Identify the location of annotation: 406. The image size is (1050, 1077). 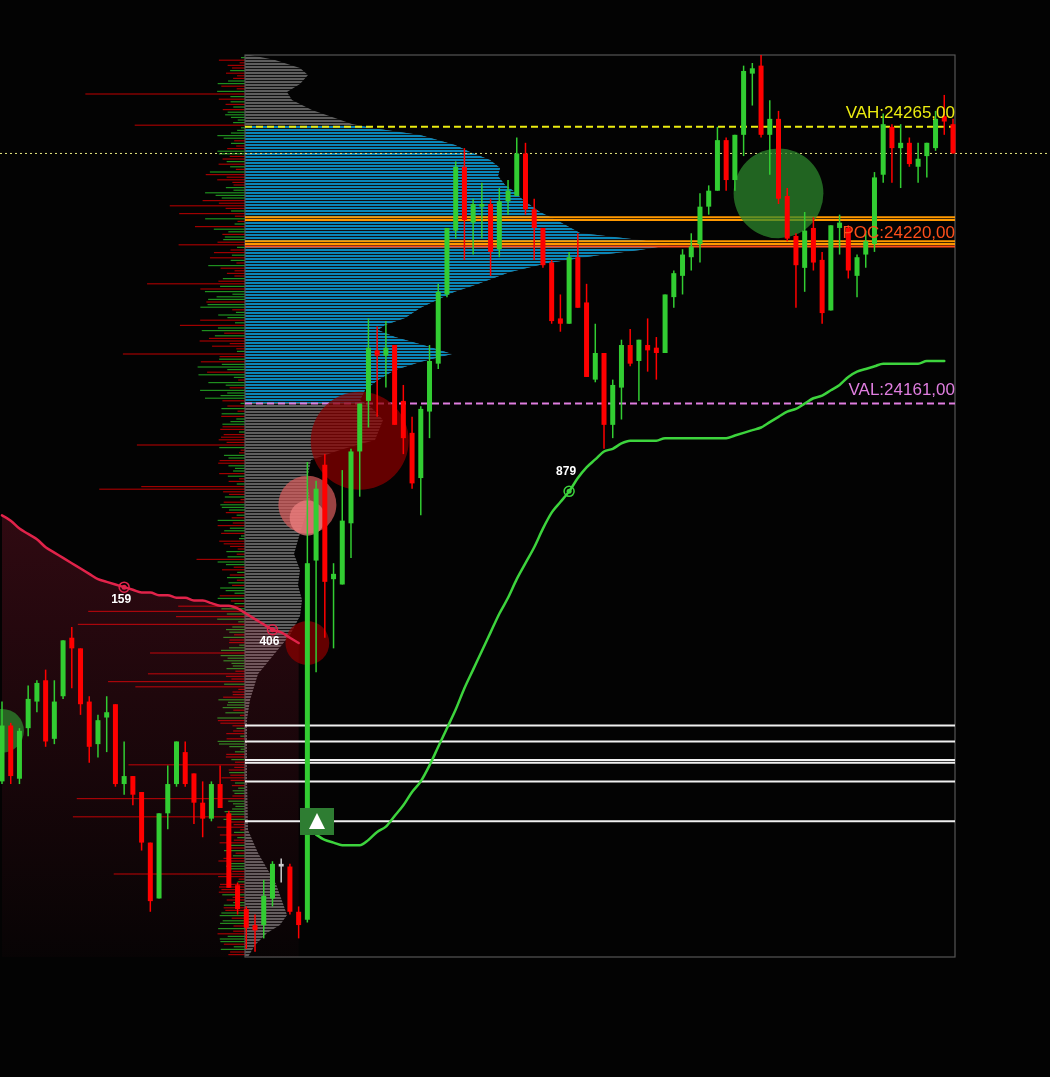
(269, 641).